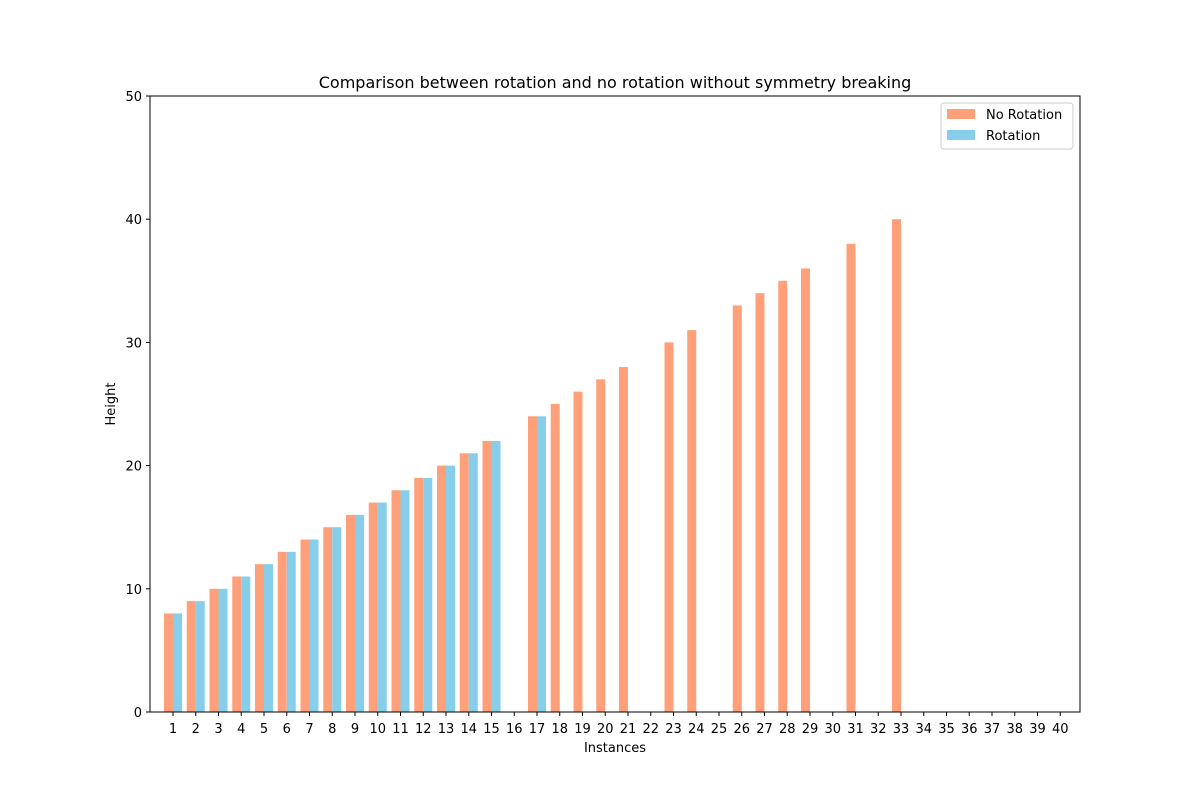  What do you see at coordinates (1037, 729) in the screenshot?
I see `x-tick-label: 39` at bounding box center [1037, 729].